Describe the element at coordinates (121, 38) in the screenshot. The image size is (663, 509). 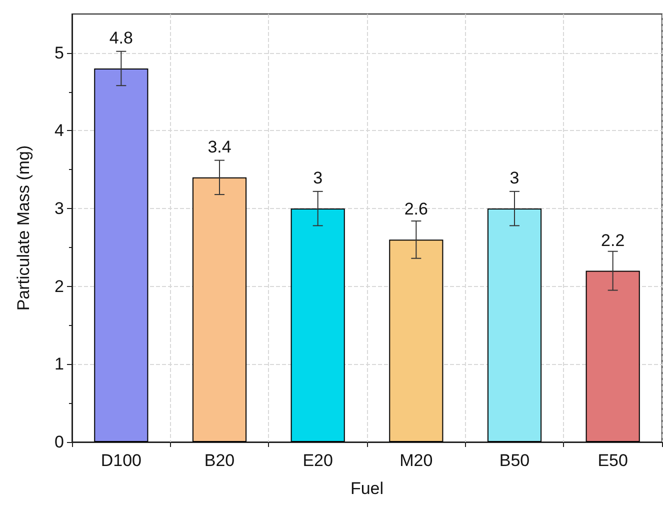
I see `data-label: 4.8` at that location.